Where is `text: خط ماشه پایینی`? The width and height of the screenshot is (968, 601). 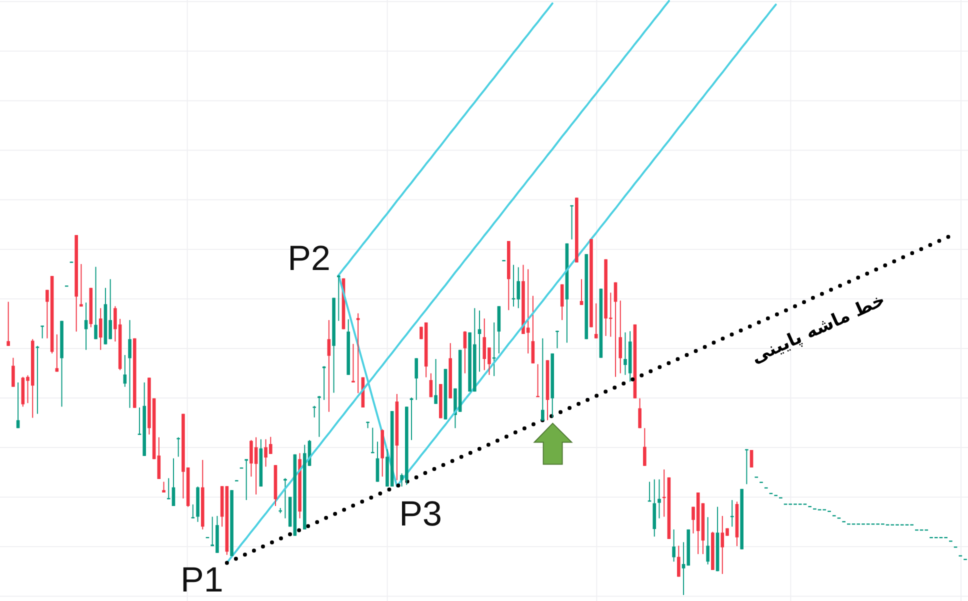 text: خط ماشه پایینی is located at coordinates (818, 328).